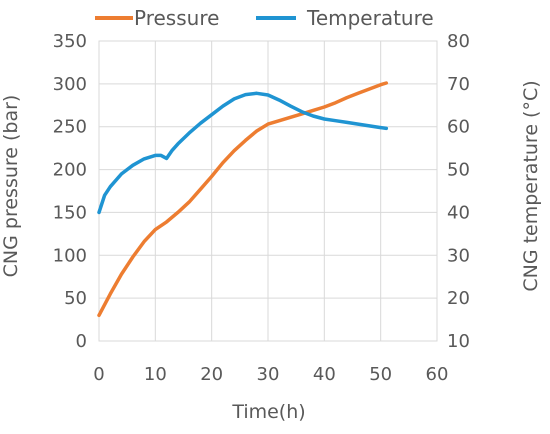 The width and height of the screenshot is (550, 434). What do you see at coordinates (11, 186) in the screenshot?
I see `left-axis-title: CNG pressure (bar)` at bounding box center [11, 186].